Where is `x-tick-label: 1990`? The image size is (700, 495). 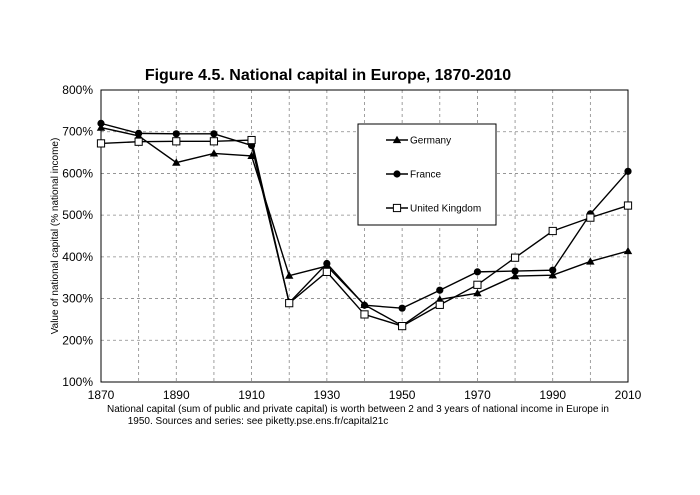 x-tick-label: 1990 is located at coordinates (552, 395).